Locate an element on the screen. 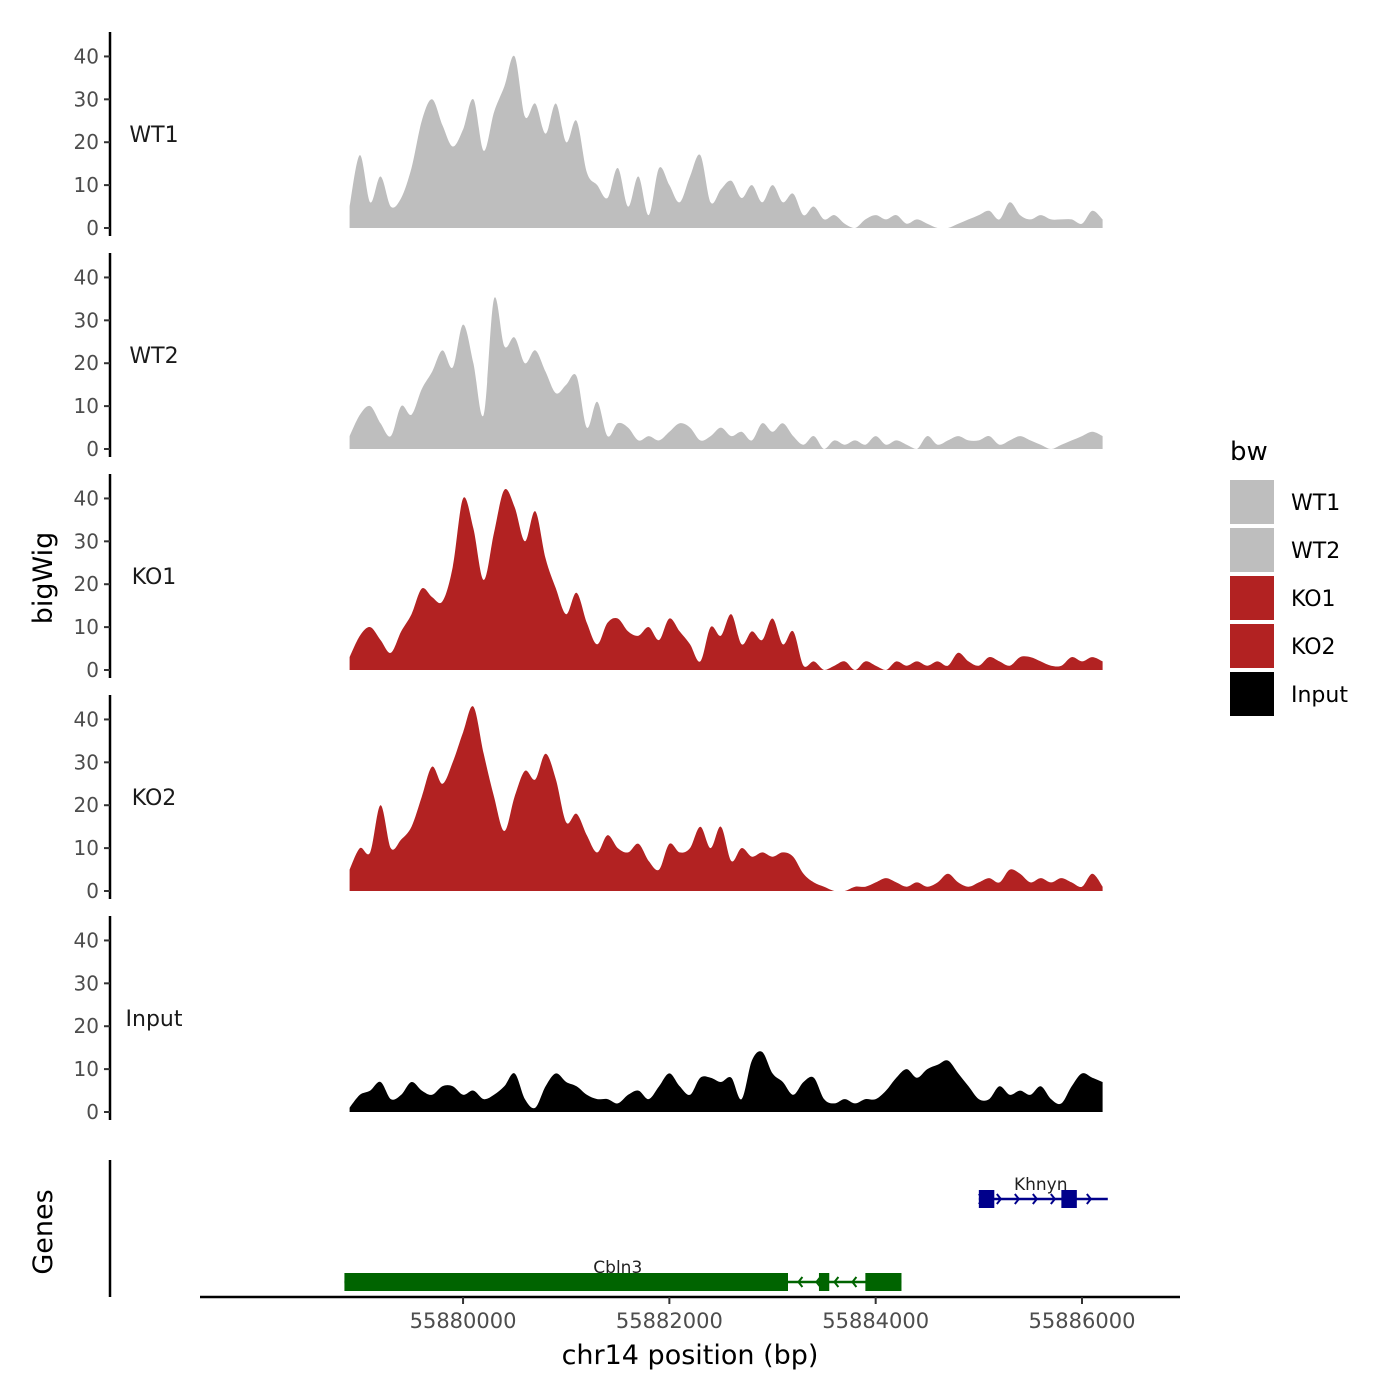 The width and height of the screenshot is (1400, 1400). gene-name-label: Cbln3 is located at coordinates (617, 1268).